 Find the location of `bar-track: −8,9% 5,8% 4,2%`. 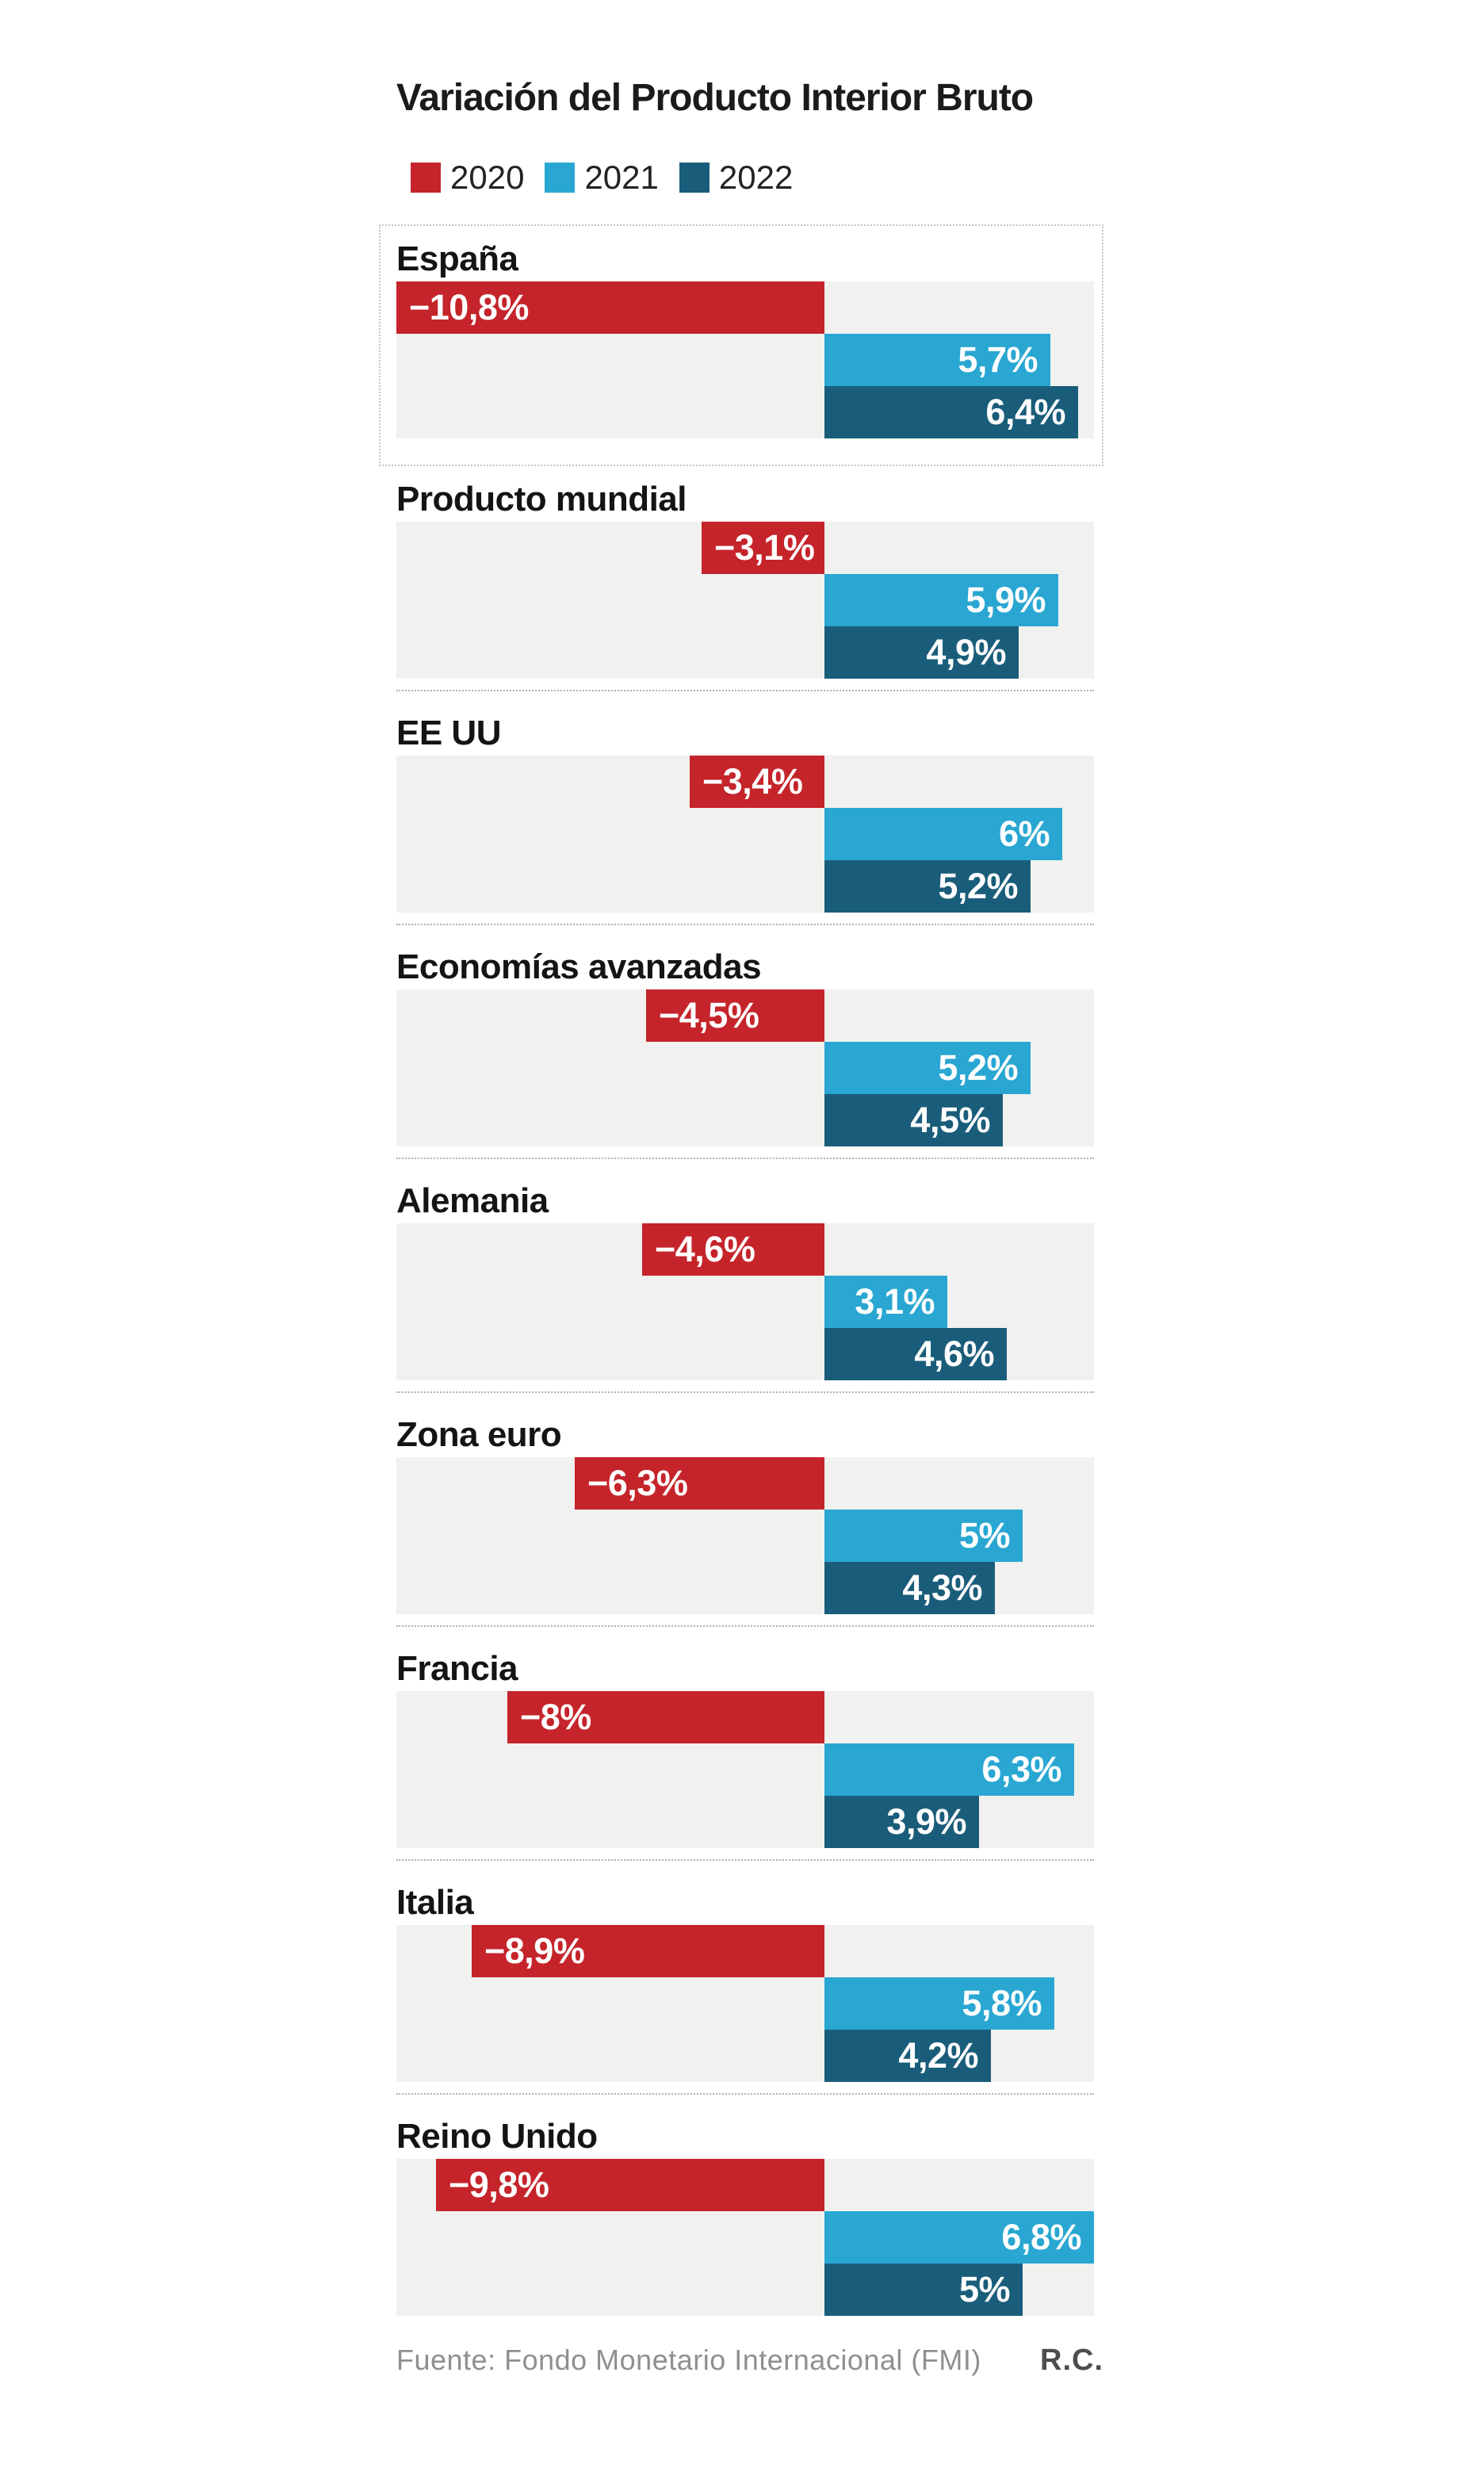

bar-track: −8,9% 5,8% 4,2% is located at coordinates (745, 2003).